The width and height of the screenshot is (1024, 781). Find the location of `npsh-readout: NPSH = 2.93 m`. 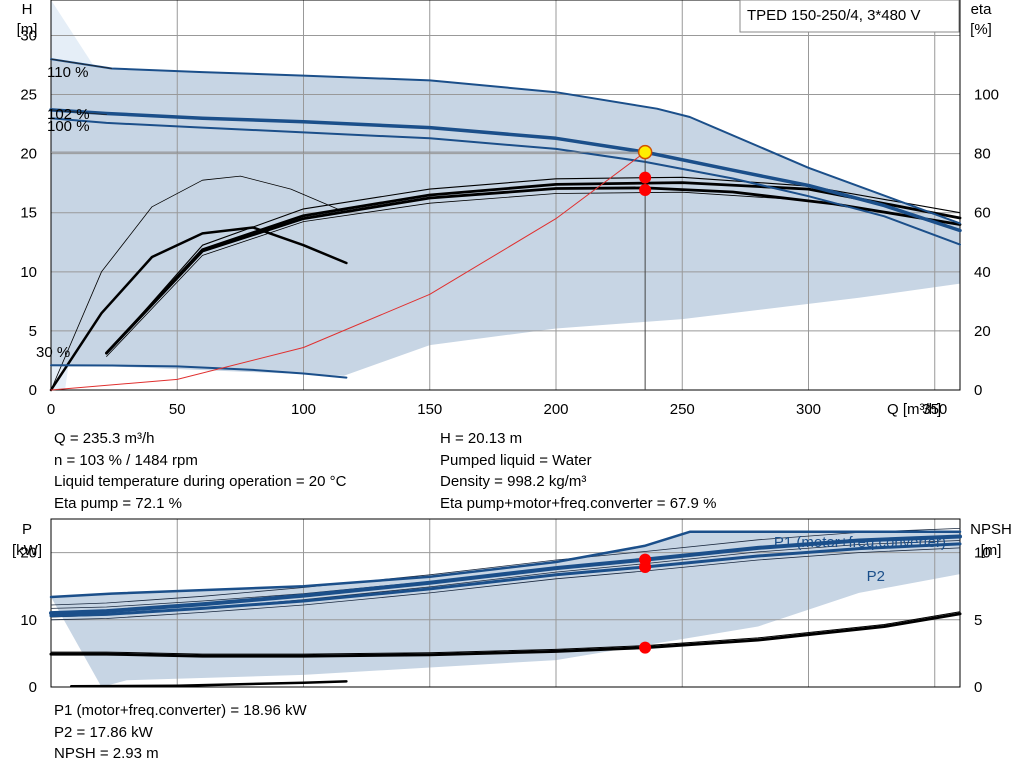

npsh-readout: NPSH = 2.93 m is located at coordinates (106, 753).